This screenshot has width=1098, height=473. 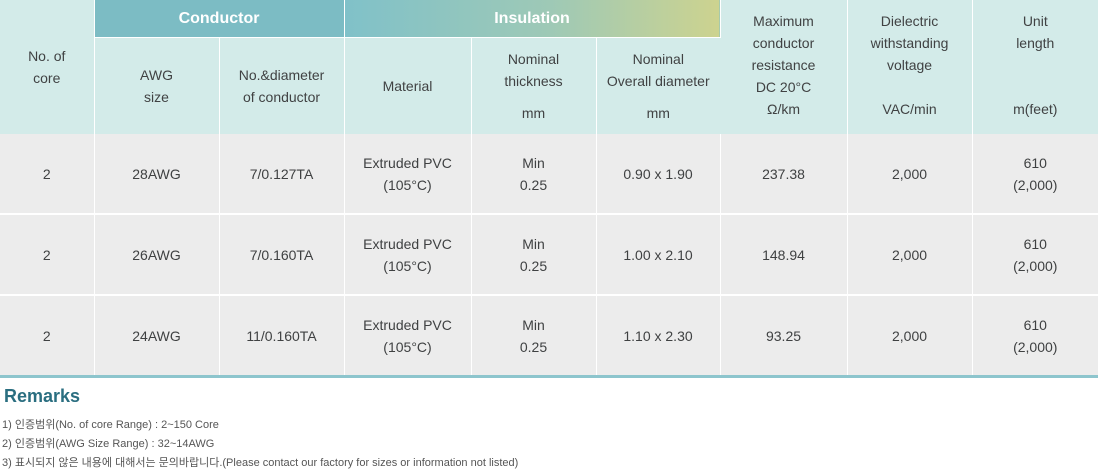 I want to click on cell-awg: 28AWG, so click(x=157, y=174).